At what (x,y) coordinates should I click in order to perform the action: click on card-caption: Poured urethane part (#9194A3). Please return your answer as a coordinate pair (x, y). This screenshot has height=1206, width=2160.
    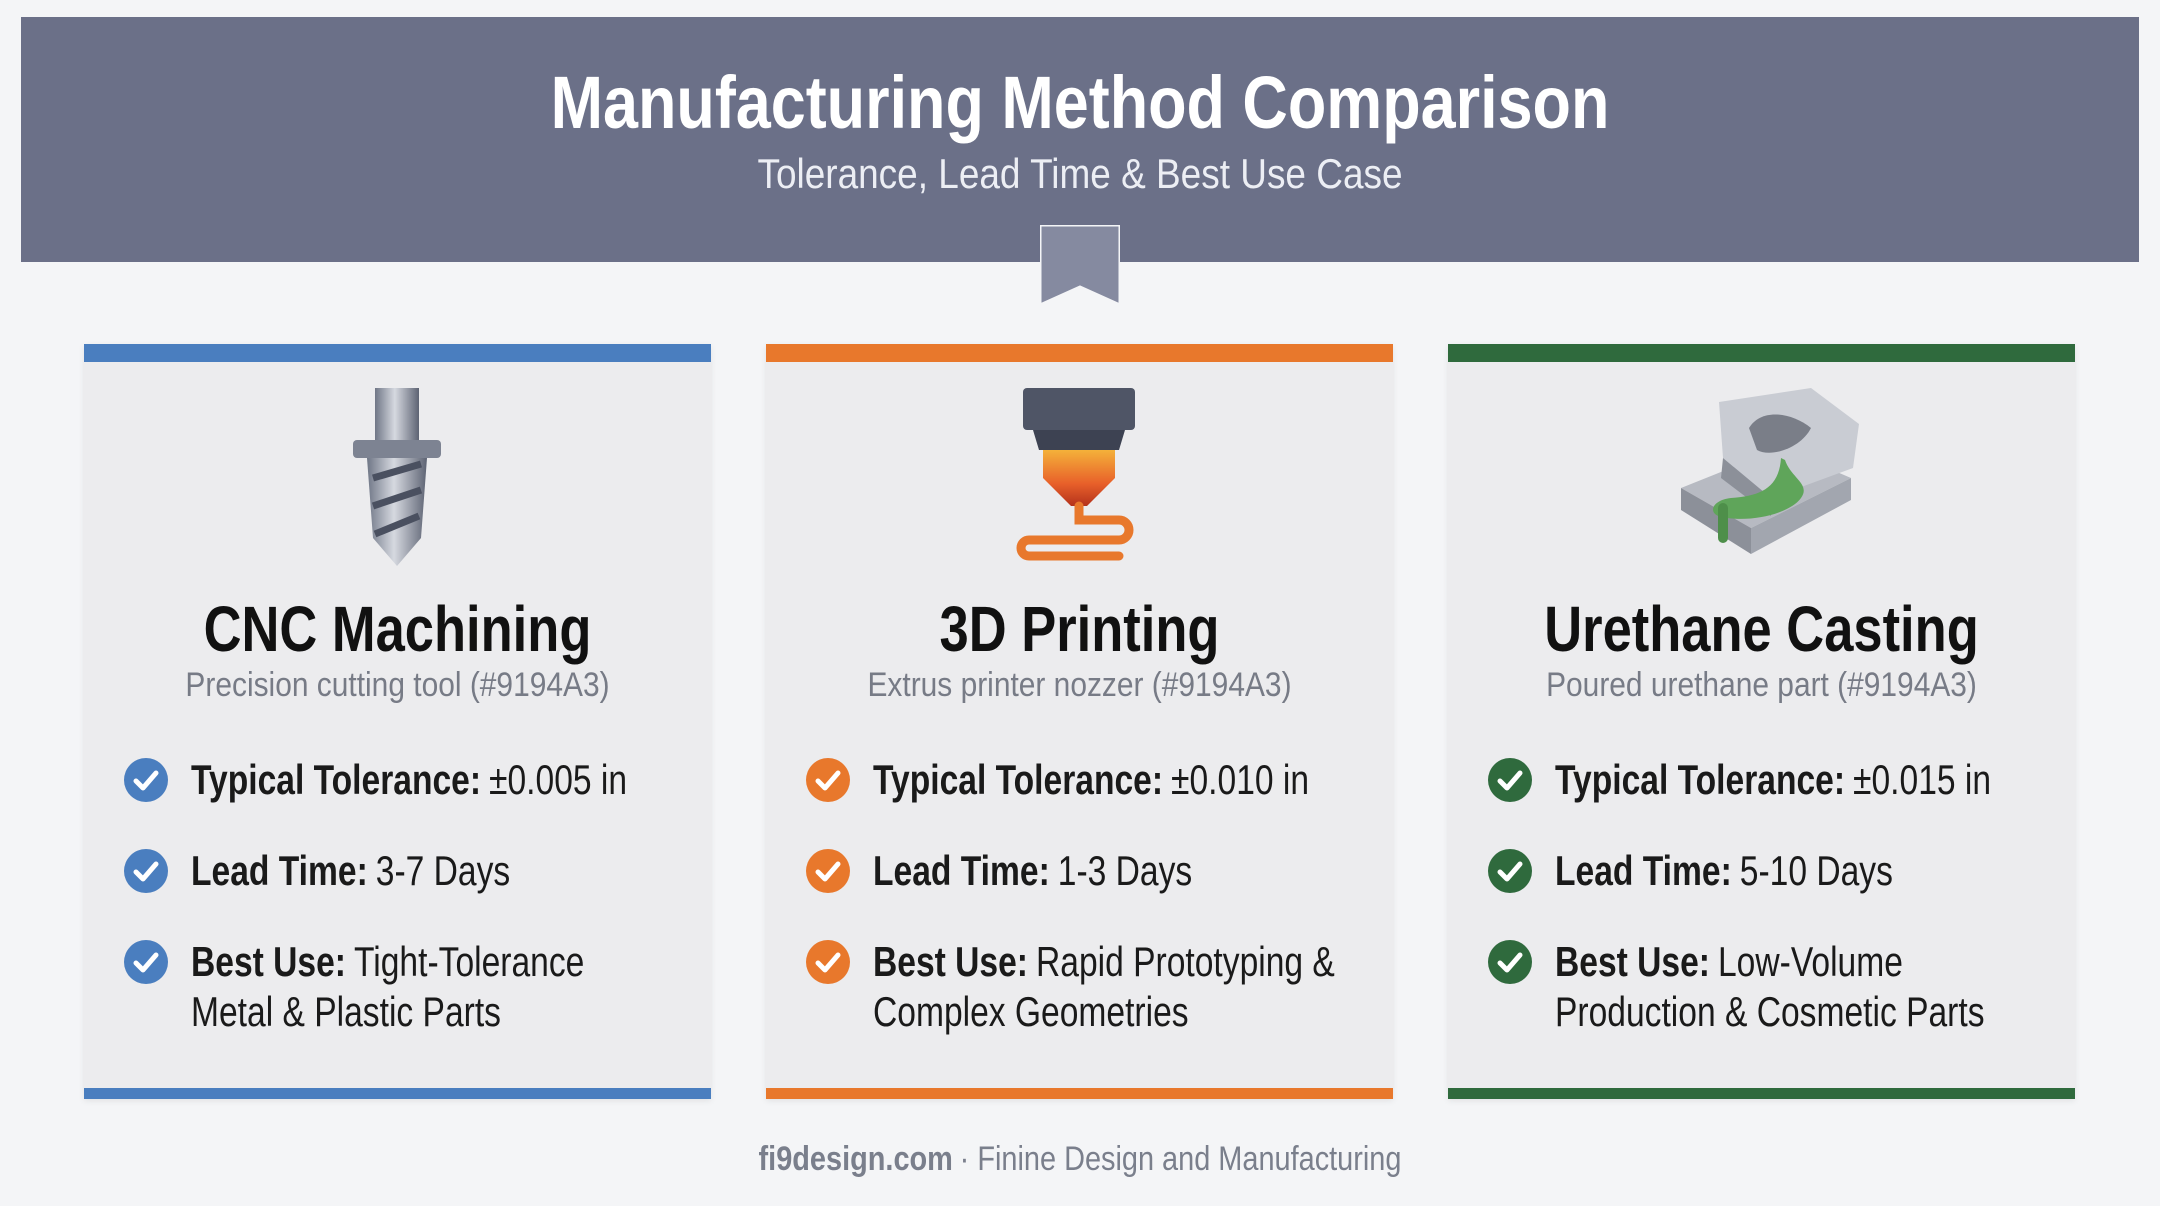
    Looking at the image, I should click on (1761, 685).